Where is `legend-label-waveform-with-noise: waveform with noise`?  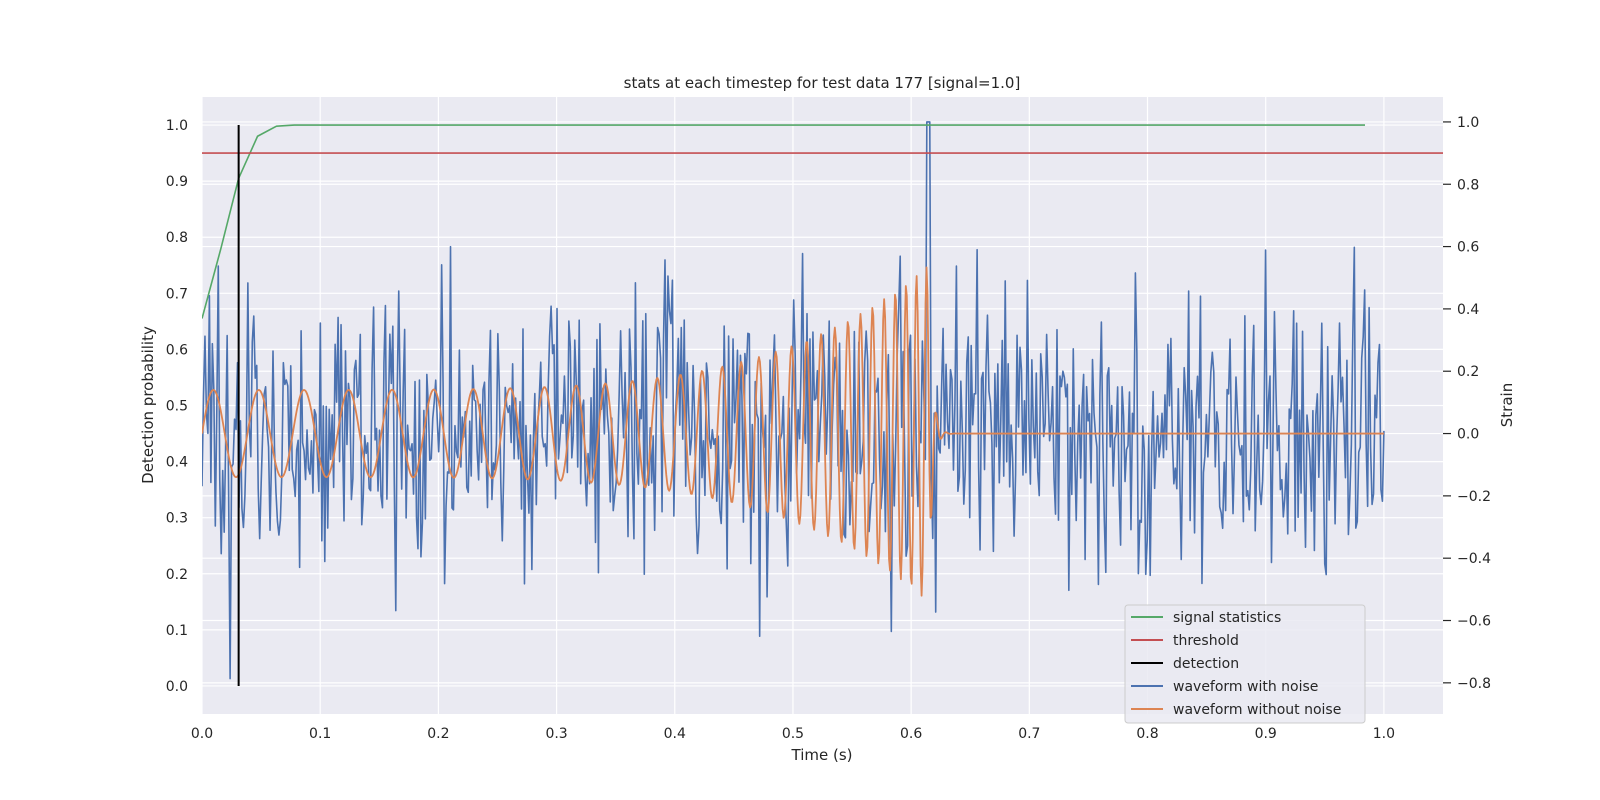
legend-label-waveform-with-noise: waveform with noise is located at coordinates (1245, 687).